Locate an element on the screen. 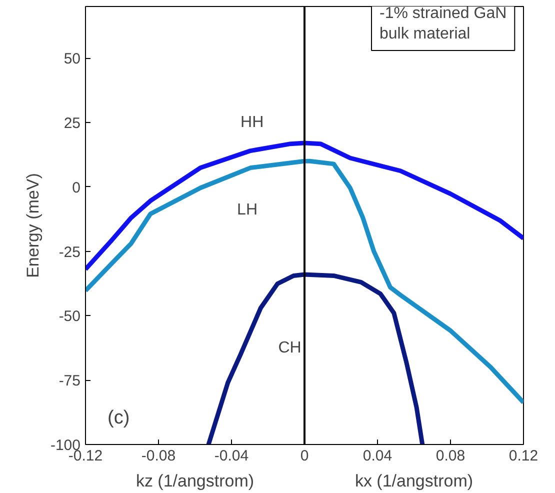  text: kx (1/angstrom) is located at coordinates (414, 481).